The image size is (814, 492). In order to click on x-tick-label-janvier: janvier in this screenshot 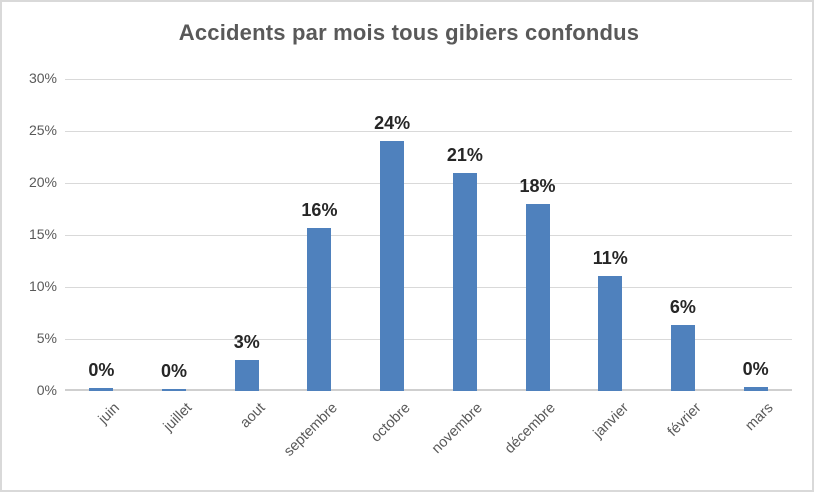, I will do `click(611, 421)`.